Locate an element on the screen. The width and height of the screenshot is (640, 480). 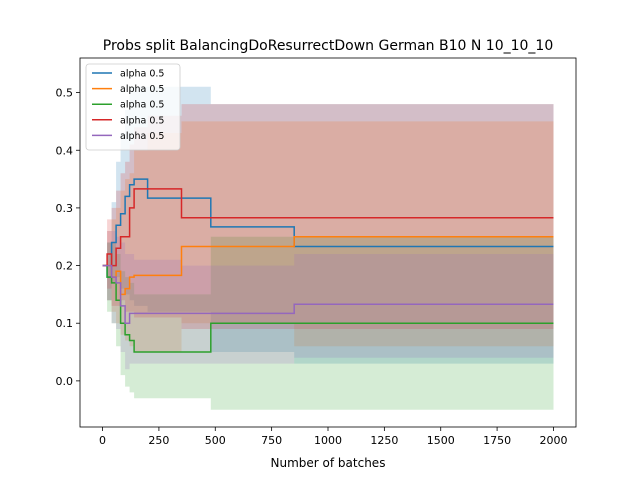
x-tick-label: 1000 is located at coordinates (328, 440).